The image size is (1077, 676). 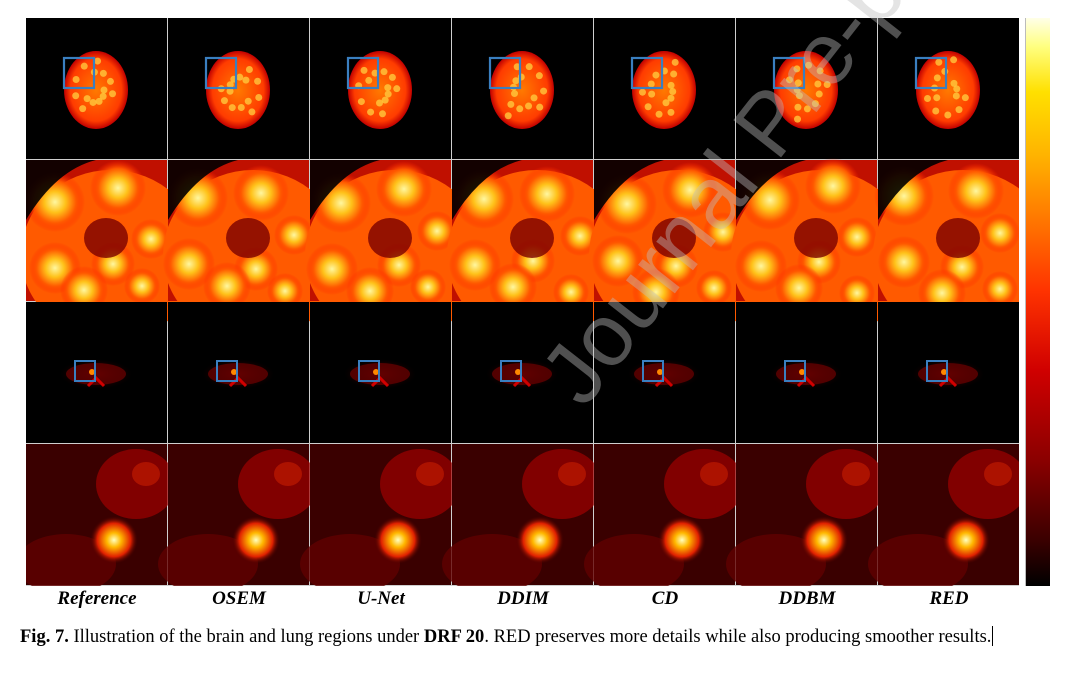 I want to click on lung-slice-panel-reference, so click(x=96, y=372).